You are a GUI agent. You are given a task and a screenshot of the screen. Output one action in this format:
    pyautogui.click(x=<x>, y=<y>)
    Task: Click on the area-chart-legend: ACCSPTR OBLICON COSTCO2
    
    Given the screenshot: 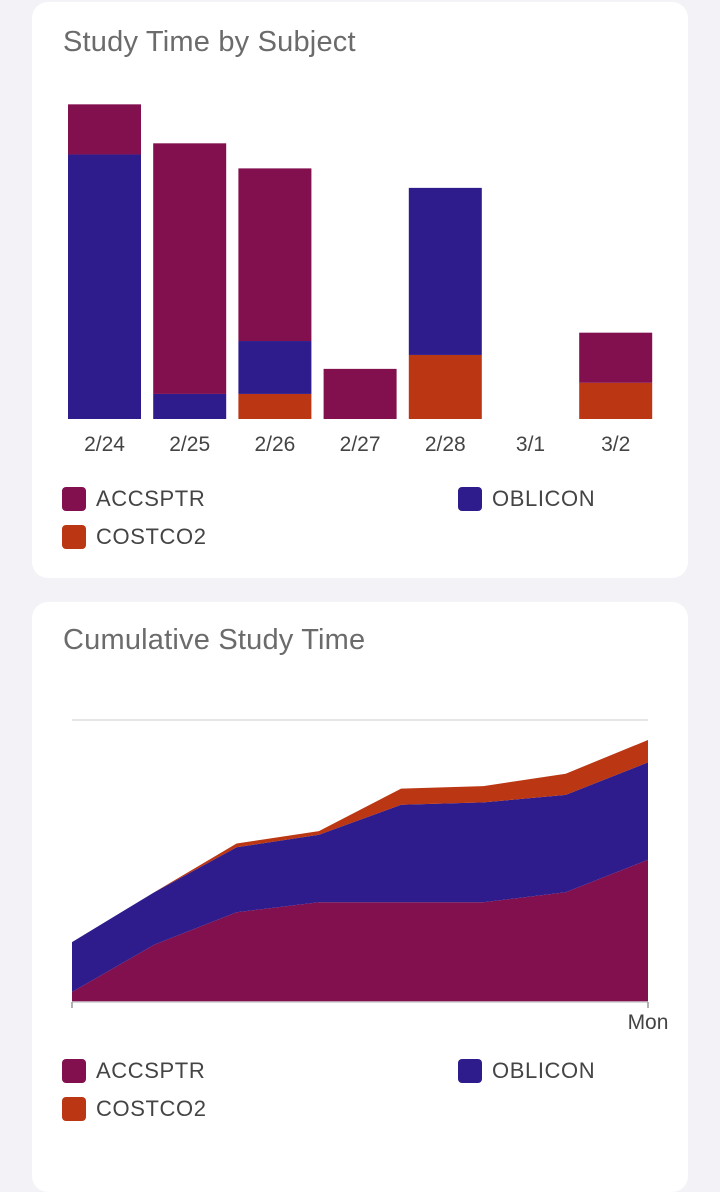 What is the action you would take?
    pyautogui.click(x=362, y=1098)
    